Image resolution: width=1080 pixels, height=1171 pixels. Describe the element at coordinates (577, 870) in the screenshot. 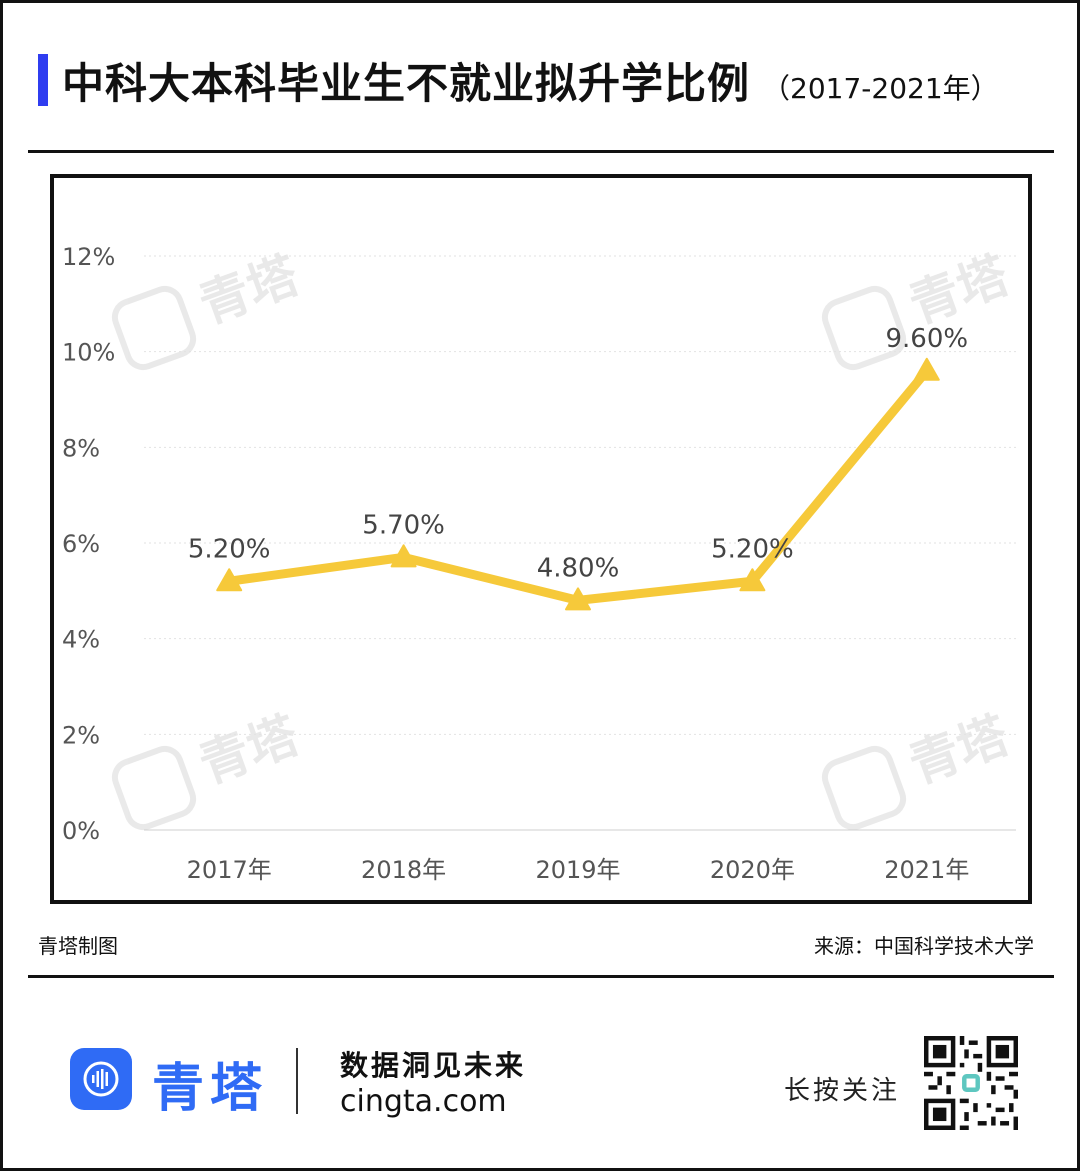

I see `x-tick-label: 2019年` at that location.